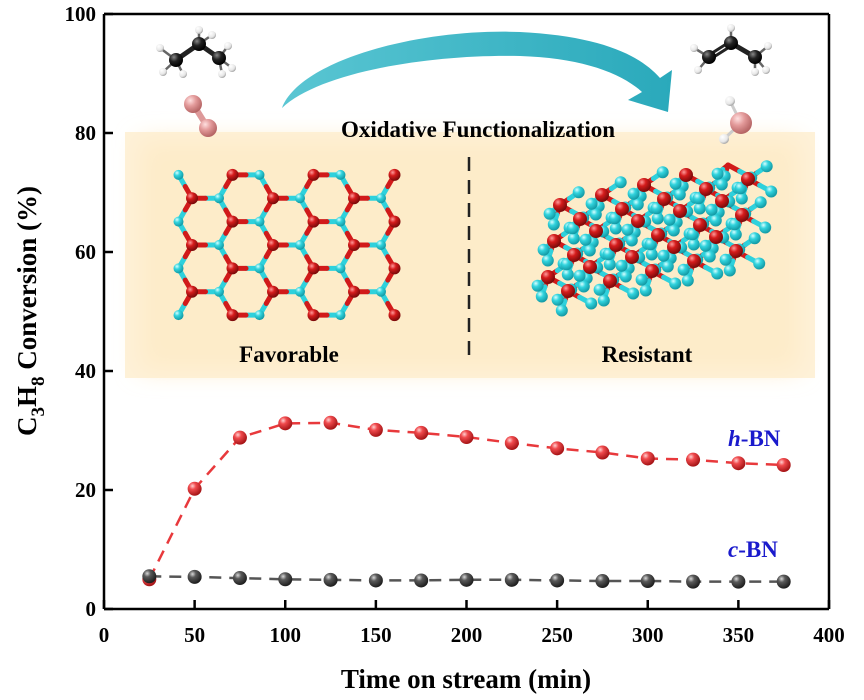 This screenshot has height=700, width=864. Describe the element at coordinates (289, 354) in the screenshot. I see `favorable-label: Favorable` at that location.